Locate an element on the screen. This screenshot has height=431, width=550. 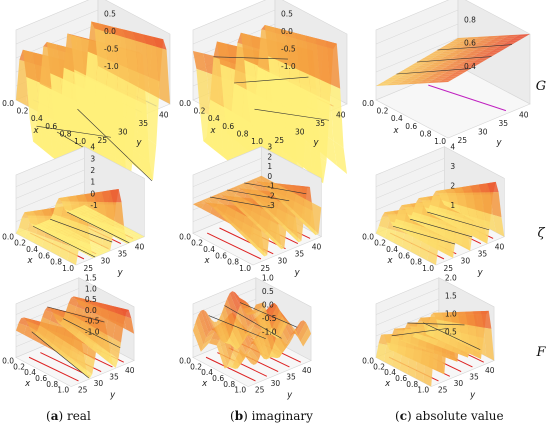
z-tick-label: -3 is located at coordinates (271, 205).